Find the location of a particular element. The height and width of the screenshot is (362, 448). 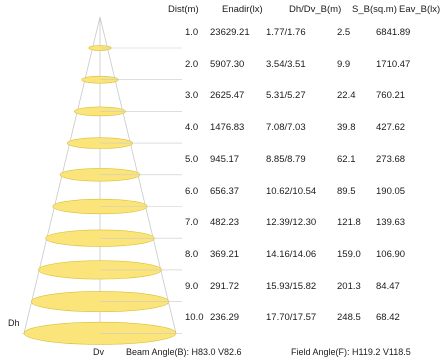

cell-eav: 427.62 is located at coordinates (391, 128).